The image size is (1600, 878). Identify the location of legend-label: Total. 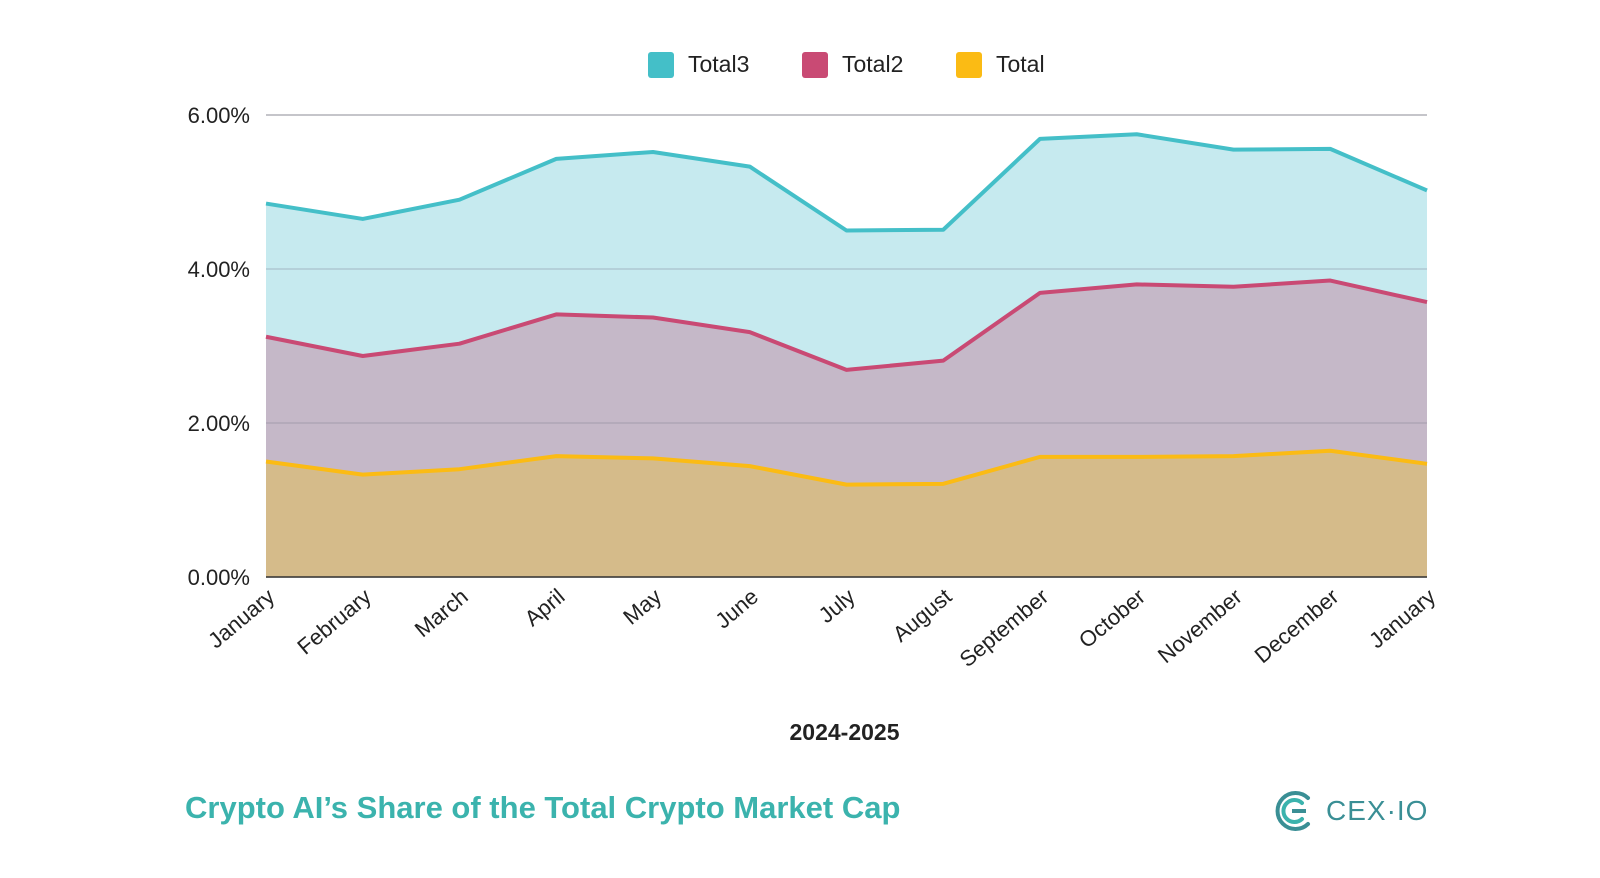
(1020, 64).